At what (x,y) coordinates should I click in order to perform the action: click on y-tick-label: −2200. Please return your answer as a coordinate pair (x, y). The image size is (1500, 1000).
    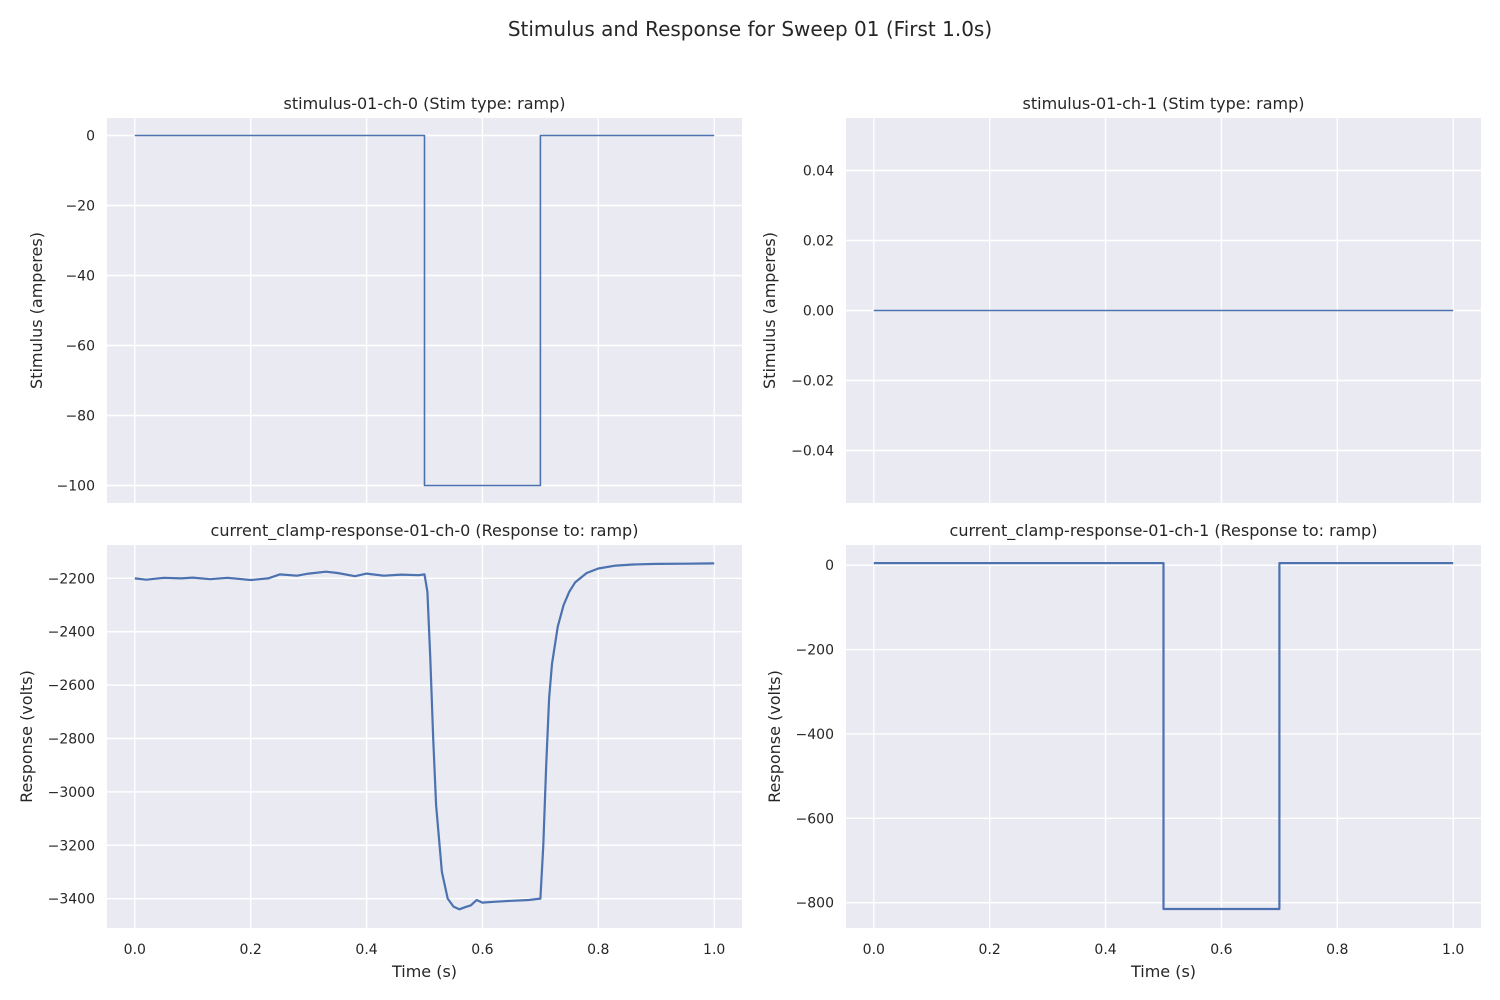
    Looking at the image, I should click on (71, 579).